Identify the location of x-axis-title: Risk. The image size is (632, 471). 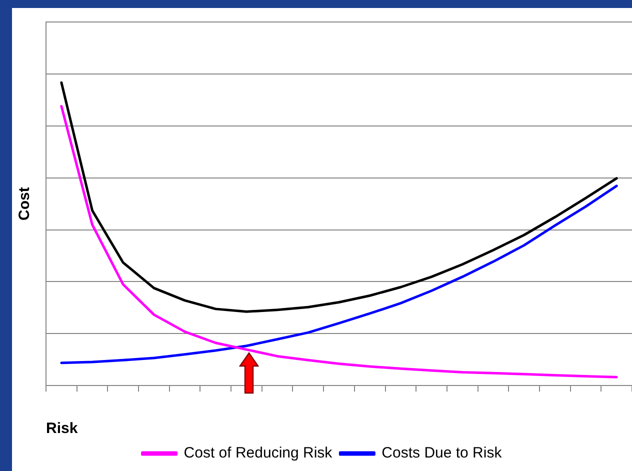
(62, 429).